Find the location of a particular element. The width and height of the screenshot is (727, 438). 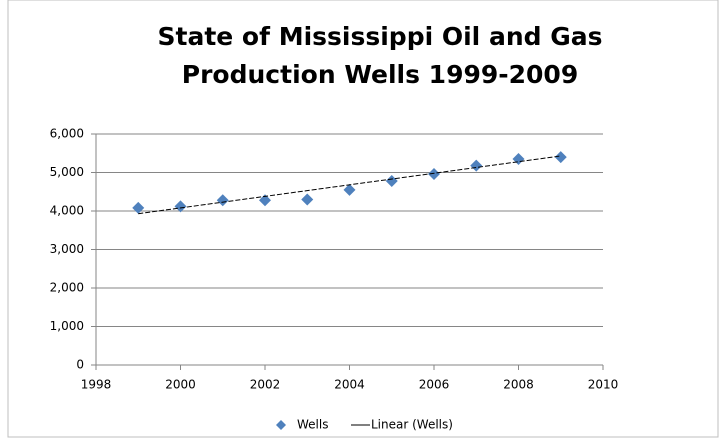

legend-marker is located at coordinates (281, 425).